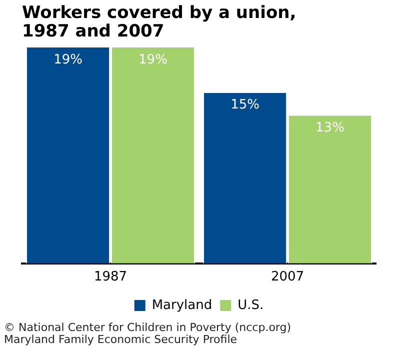 The image size is (400, 350). What do you see at coordinates (182, 305) in the screenshot?
I see `legend-label: Maryland` at bounding box center [182, 305].